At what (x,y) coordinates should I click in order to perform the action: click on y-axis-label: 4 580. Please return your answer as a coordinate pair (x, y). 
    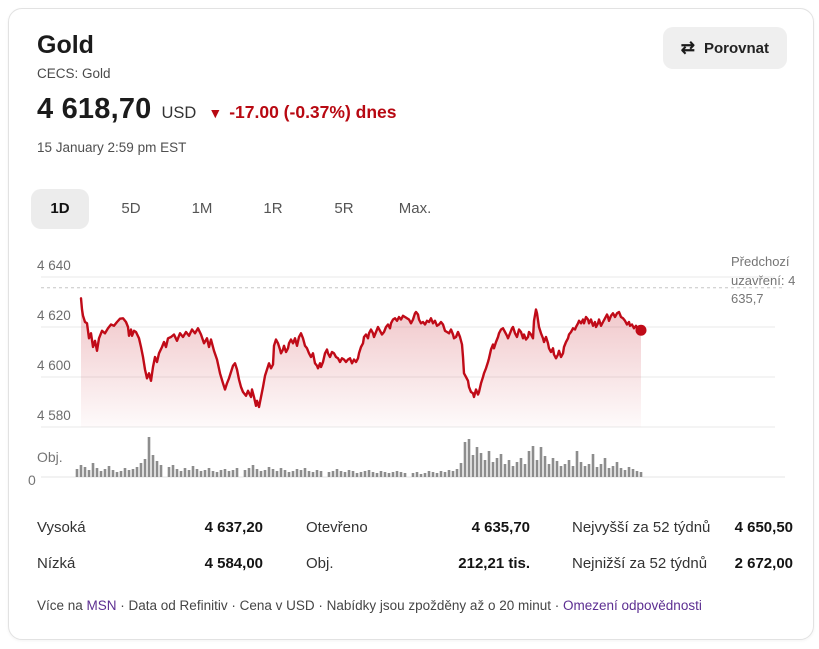
    Looking at the image, I should click on (54, 415).